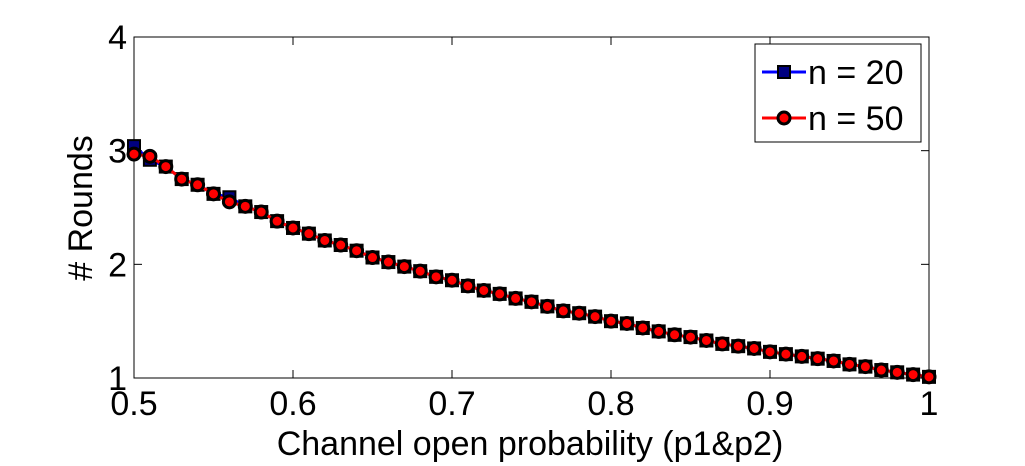 This screenshot has width=1025, height=466. Describe the element at coordinates (610, 404) in the screenshot. I see `x-tick-label: 0.8` at that location.